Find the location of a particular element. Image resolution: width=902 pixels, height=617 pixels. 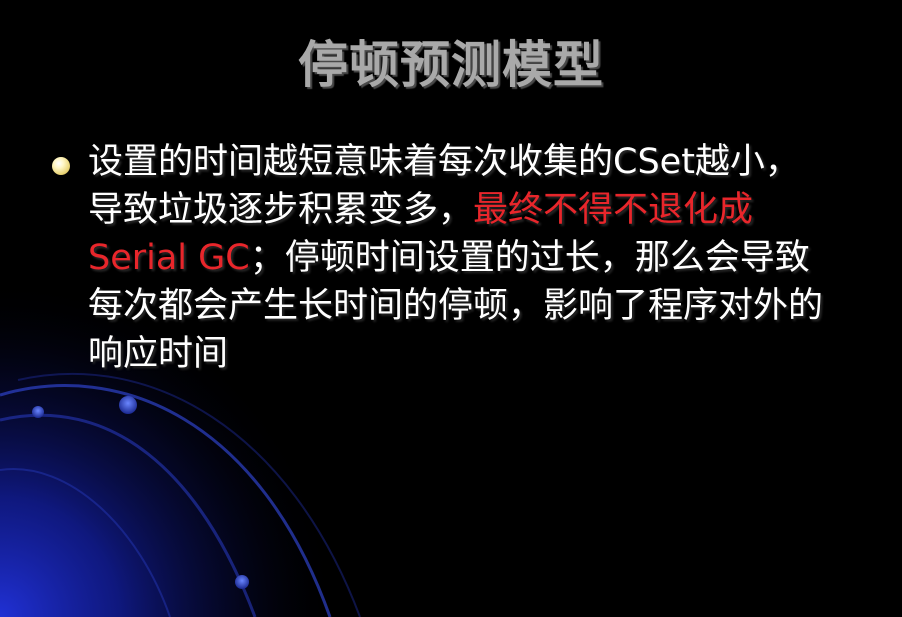

bullet-text-part1: 设置的时间越短意味着每次收集的CSet越小，导致垃圾逐步积累变多， is located at coordinates (444, 186).